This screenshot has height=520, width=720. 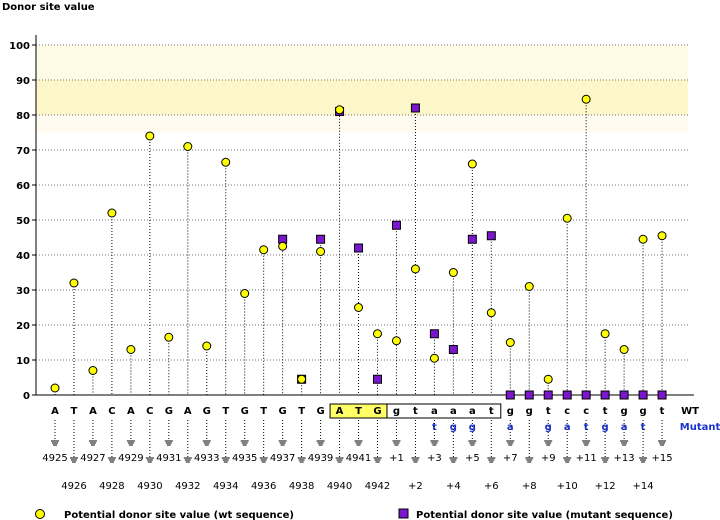 I want to click on position-label-19: +2, so click(x=415, y=486).